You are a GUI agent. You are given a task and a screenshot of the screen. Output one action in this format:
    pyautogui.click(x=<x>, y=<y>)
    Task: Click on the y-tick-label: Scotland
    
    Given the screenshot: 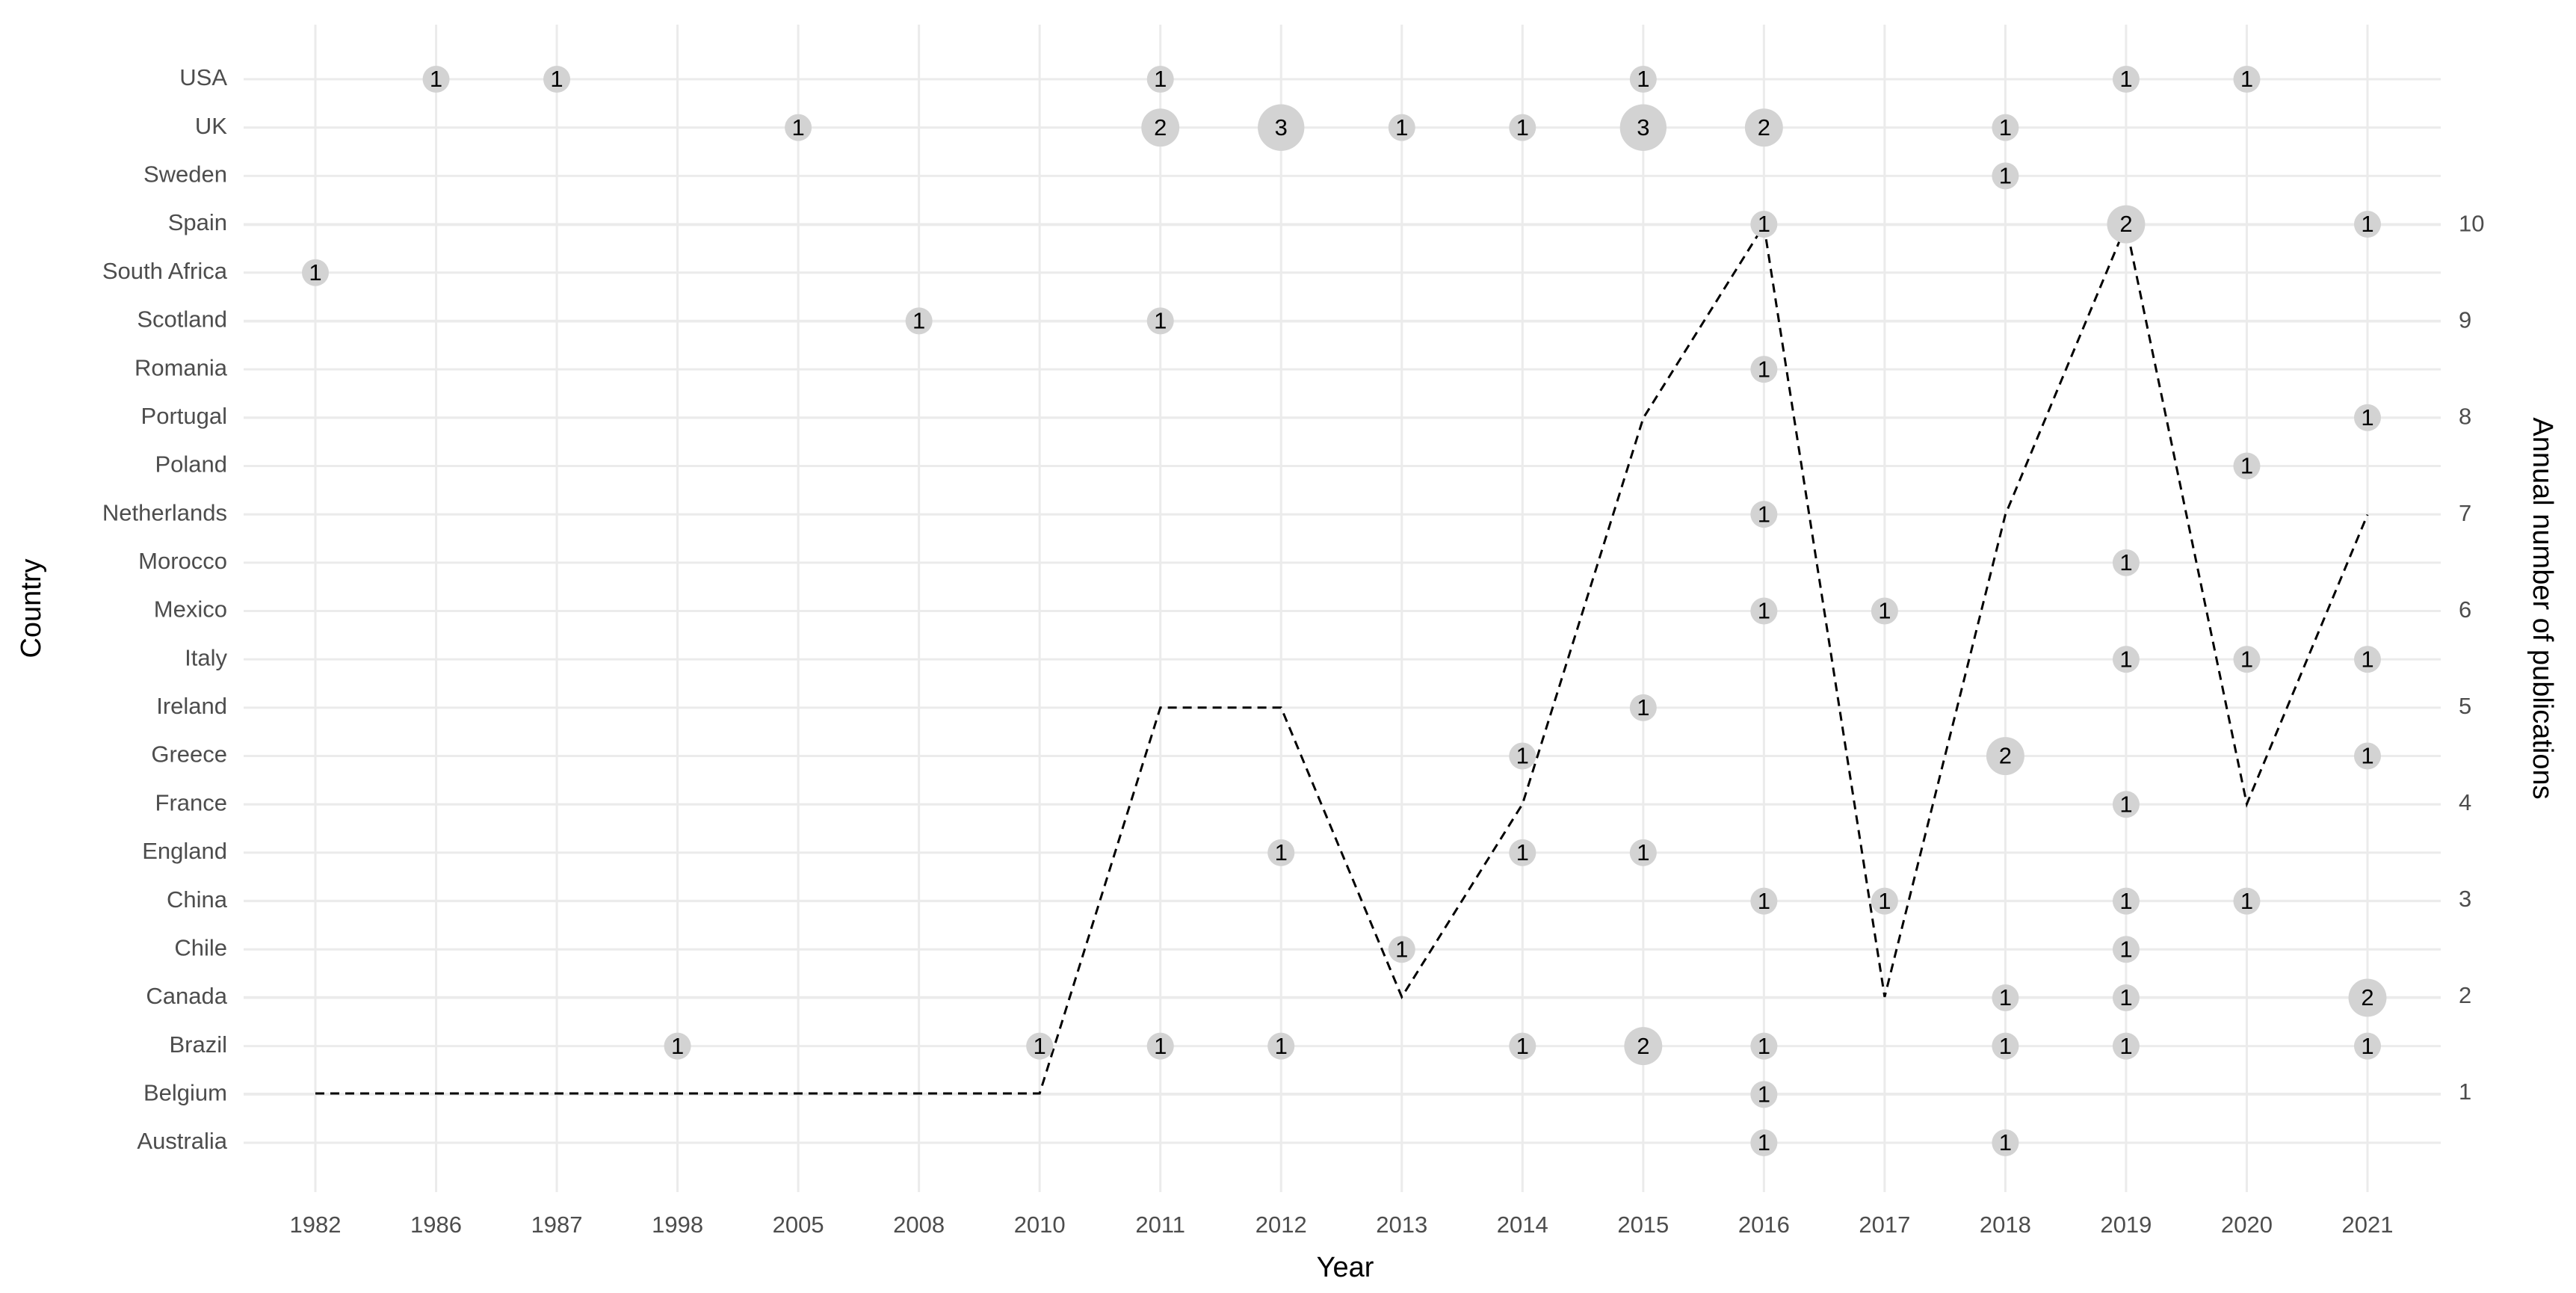 What is the action you would take?
    pyautogui.click(x=182, y=319)
    